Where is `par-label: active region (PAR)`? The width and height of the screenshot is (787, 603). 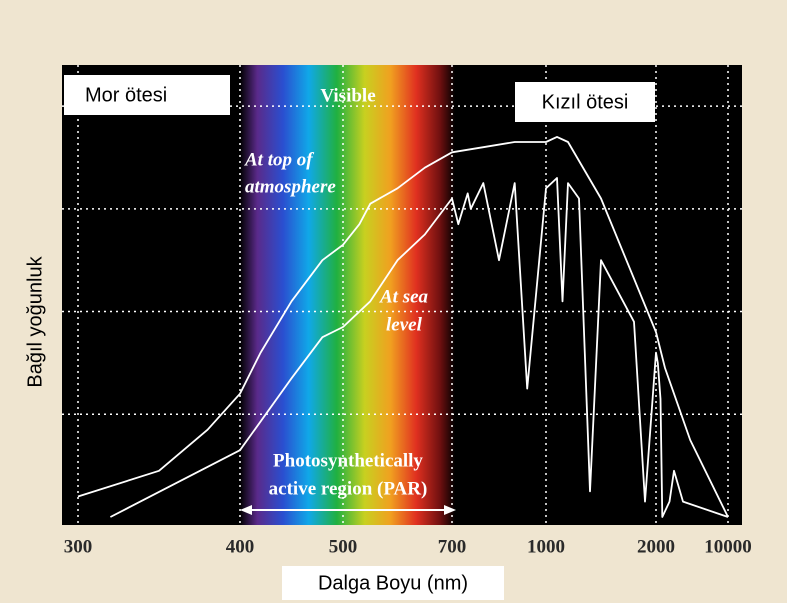 par-label: active region (PAR) is located at coordinates (348, 488).